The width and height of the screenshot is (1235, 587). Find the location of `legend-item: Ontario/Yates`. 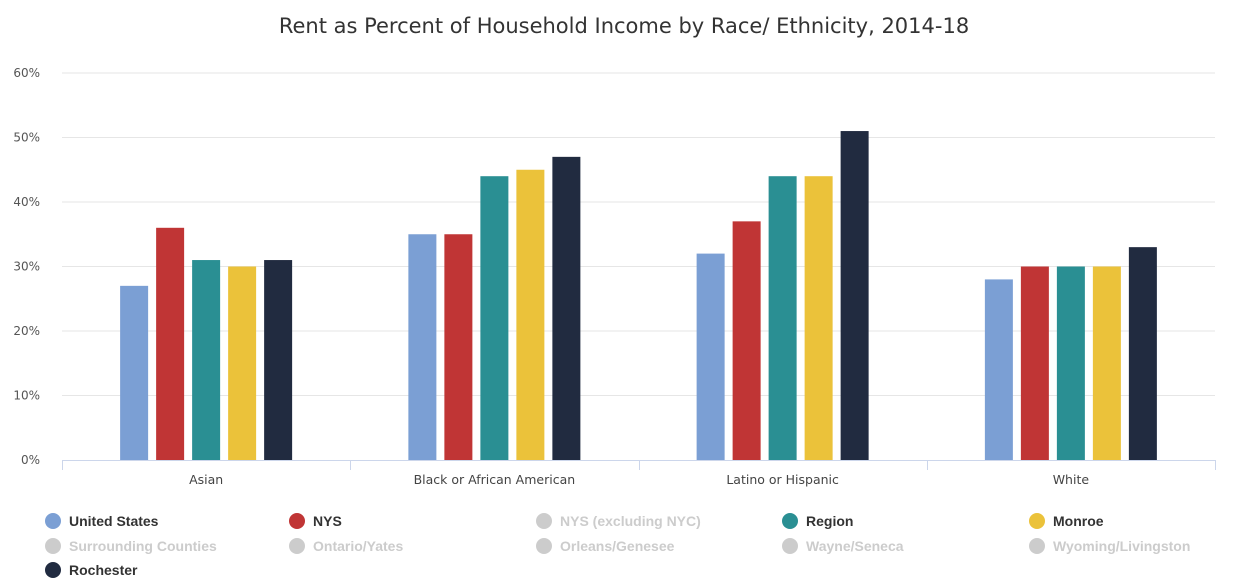

legend-item: Ontario/Yates is located at coordinates (346, 546).